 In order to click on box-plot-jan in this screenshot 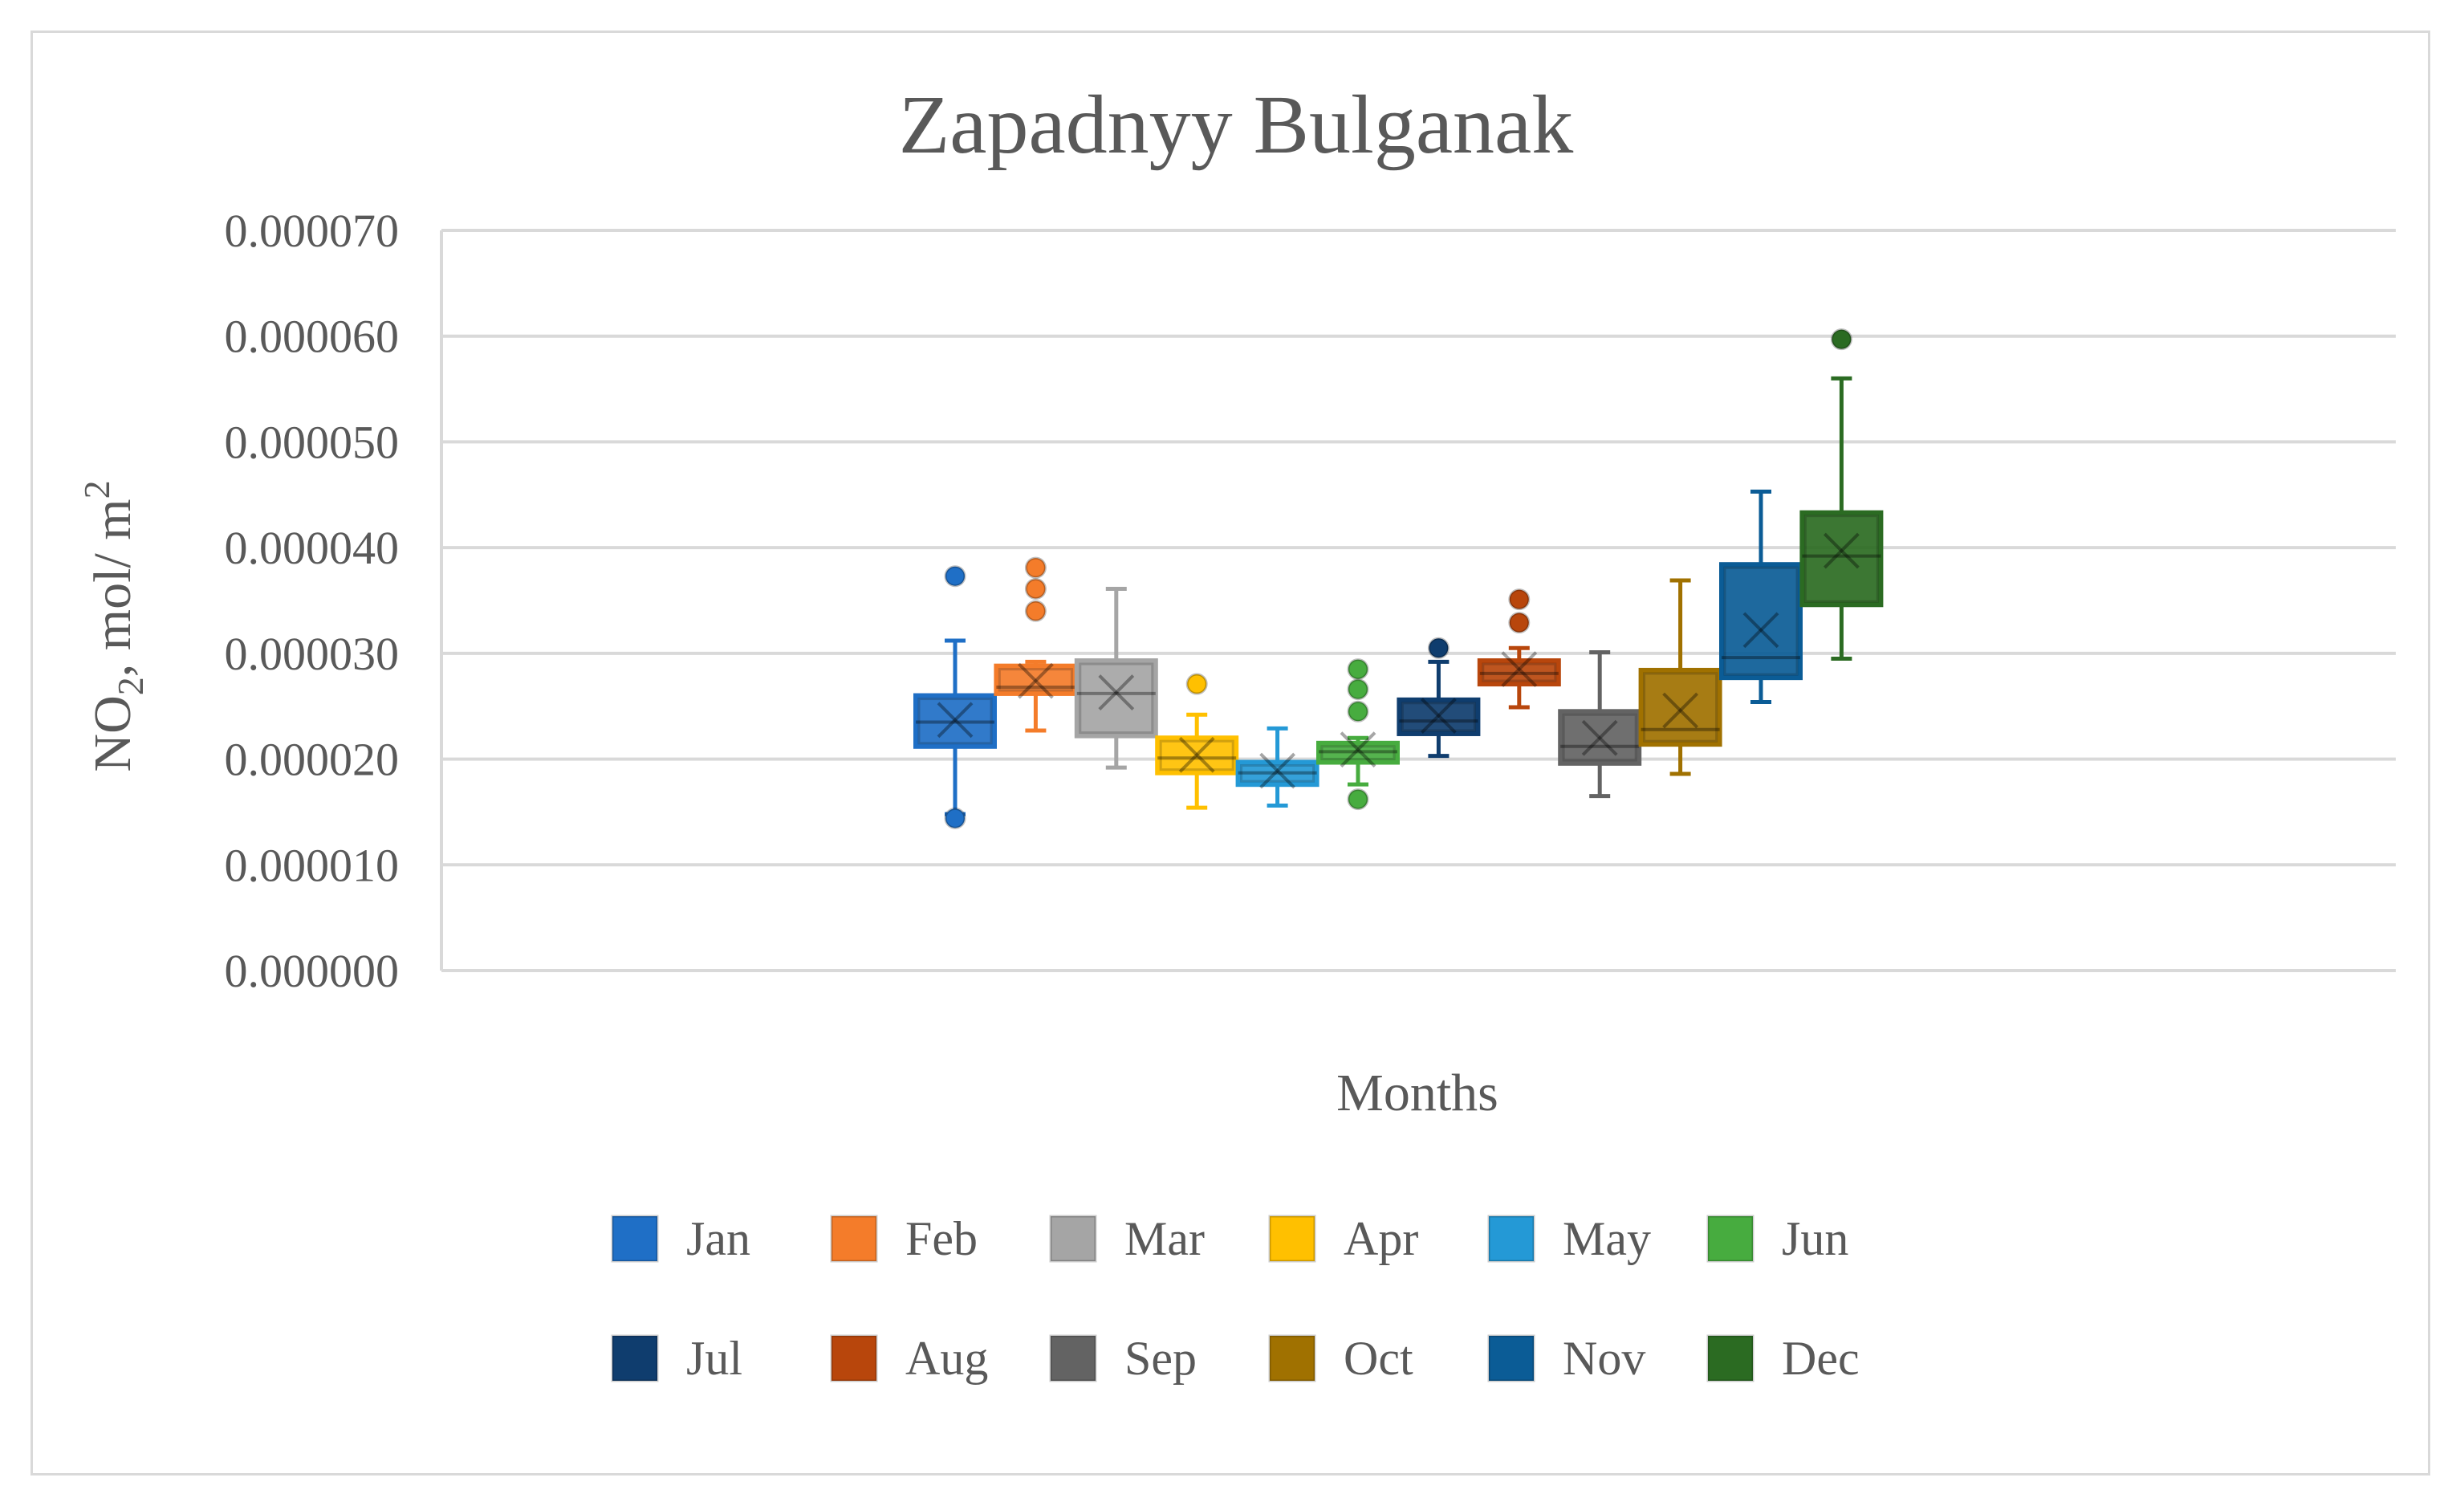, I will do `click(955, 697)`.